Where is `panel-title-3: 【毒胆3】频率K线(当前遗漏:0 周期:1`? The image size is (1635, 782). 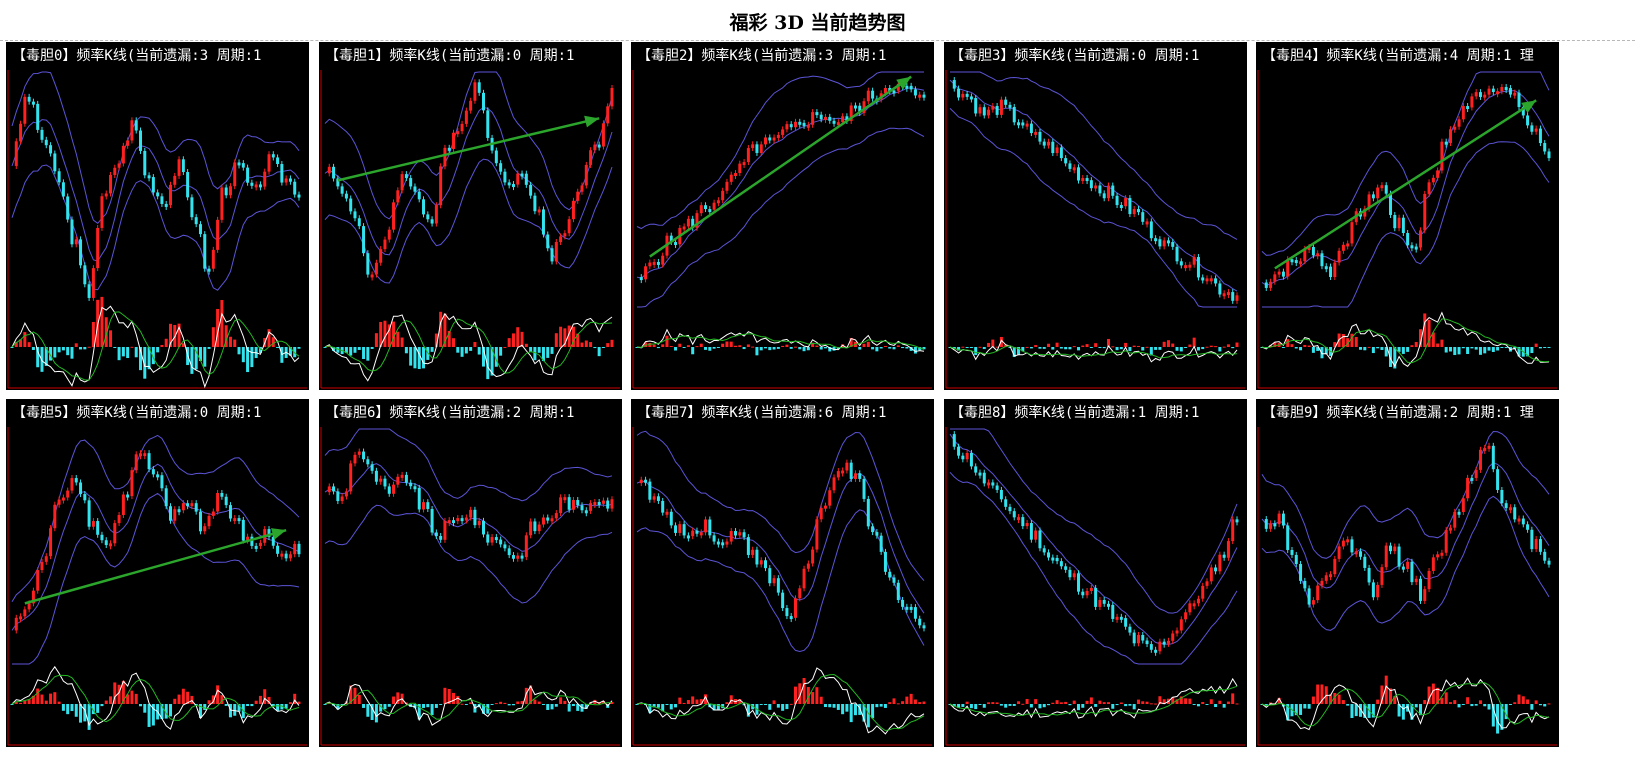 panel-title-3: 【毒胆3】频率K线(当前遗漏:0 周期:1 is located at coordinates (1075, 56).